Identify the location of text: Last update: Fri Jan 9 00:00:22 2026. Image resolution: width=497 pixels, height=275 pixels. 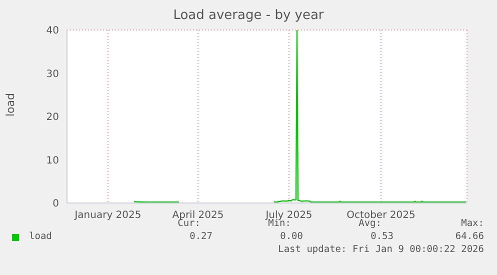
(380, 249).